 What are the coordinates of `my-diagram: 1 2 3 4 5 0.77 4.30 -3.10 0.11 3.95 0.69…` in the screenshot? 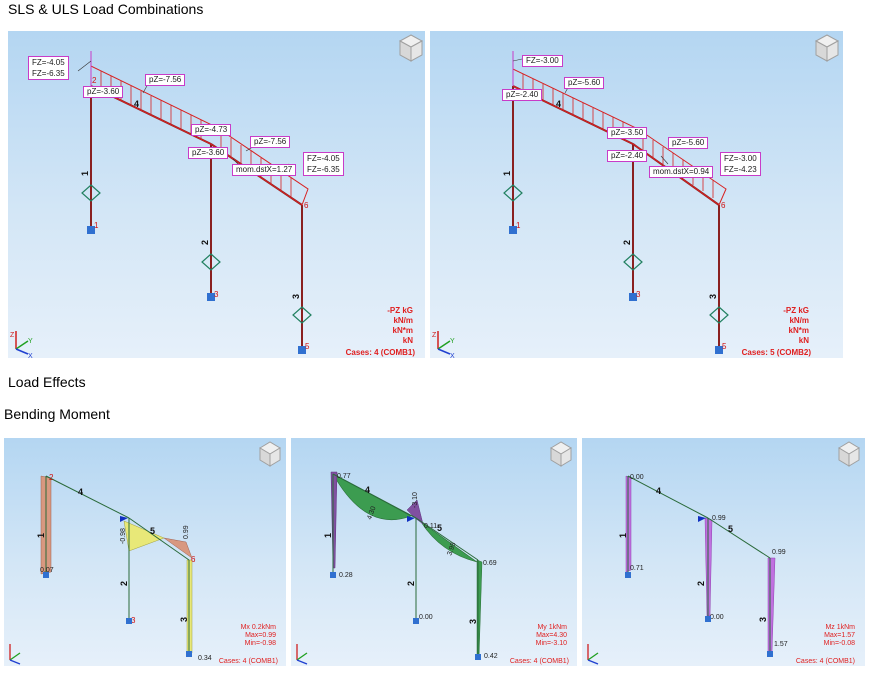 It's located at (434, 553).